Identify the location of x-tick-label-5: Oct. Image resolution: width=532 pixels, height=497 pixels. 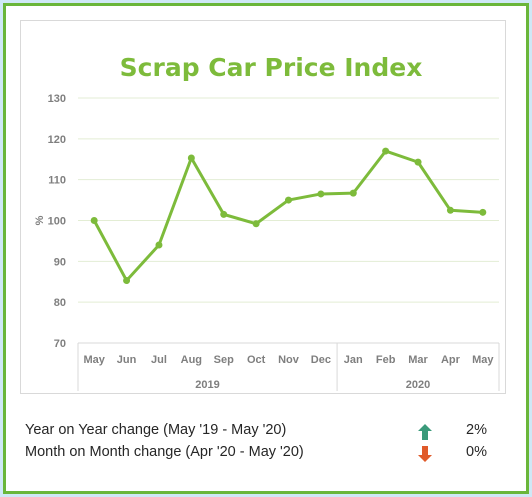
(256, 360).